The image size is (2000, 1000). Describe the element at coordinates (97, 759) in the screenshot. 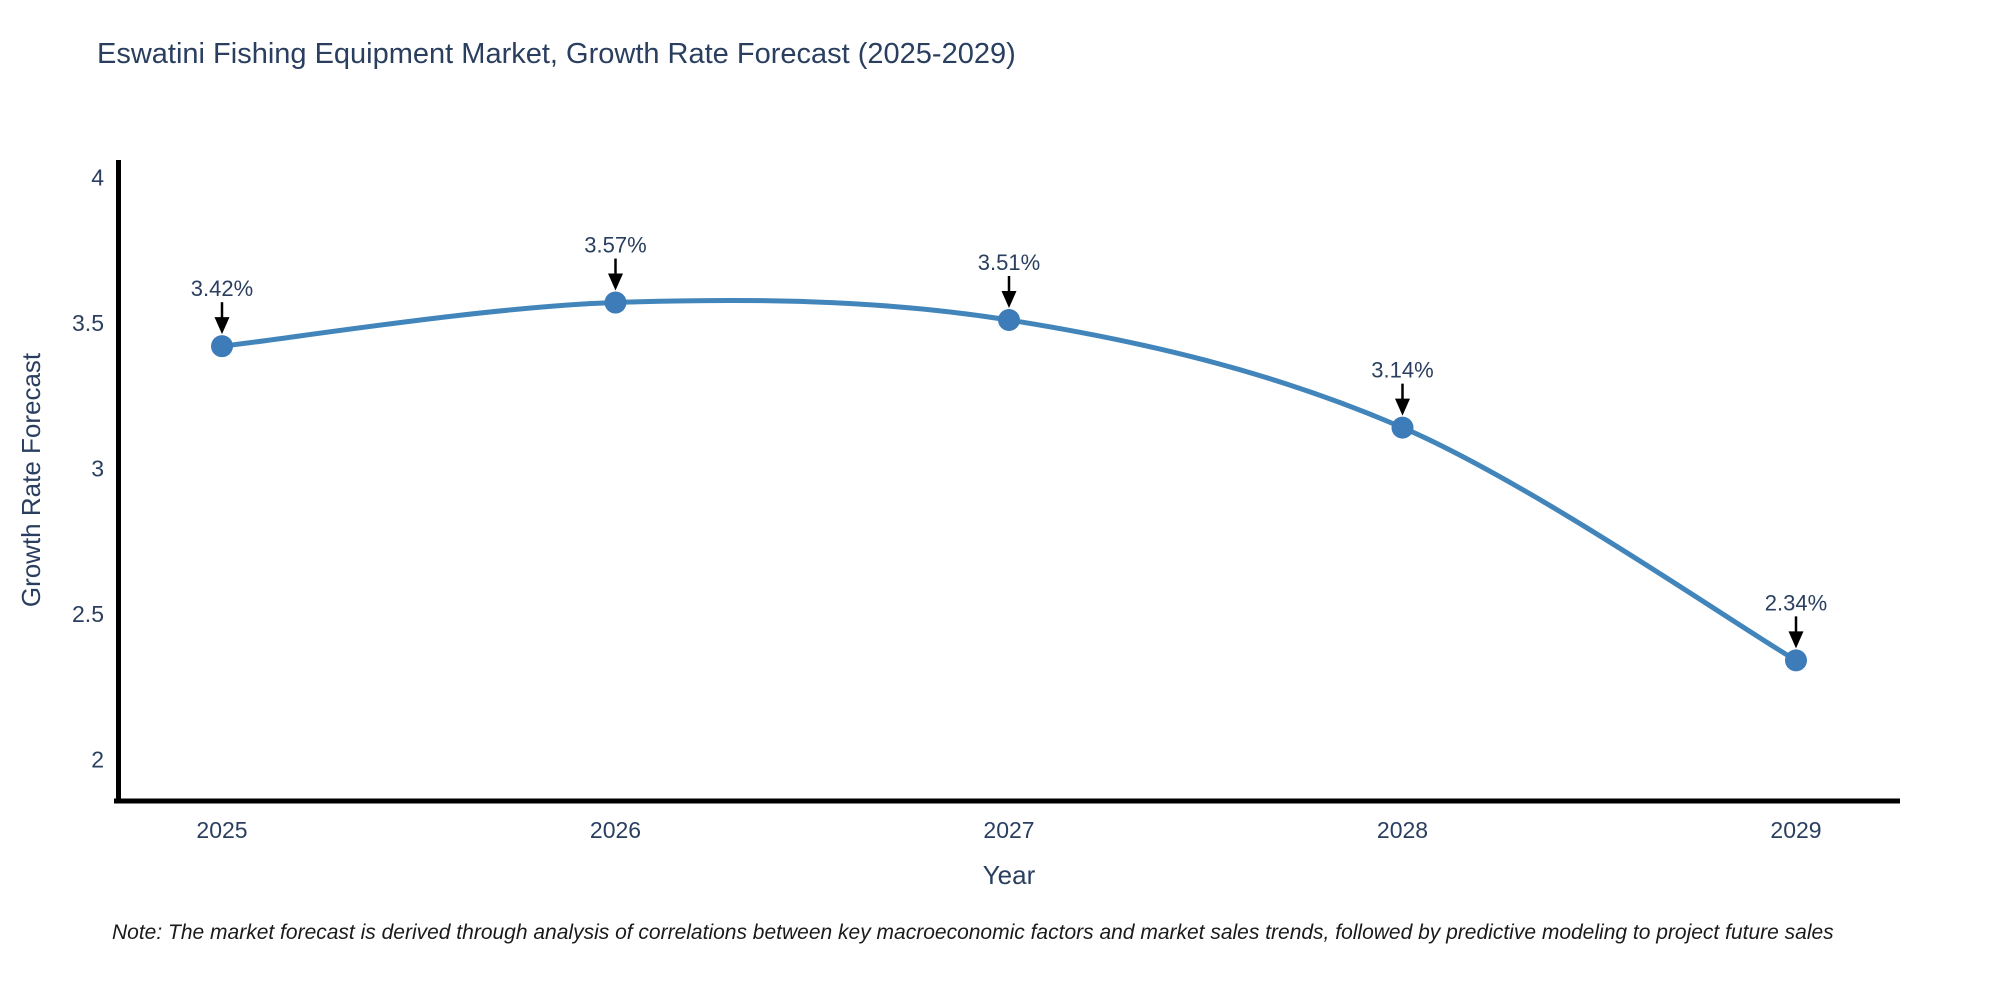

I see `y-tick-label: 2` at that location.